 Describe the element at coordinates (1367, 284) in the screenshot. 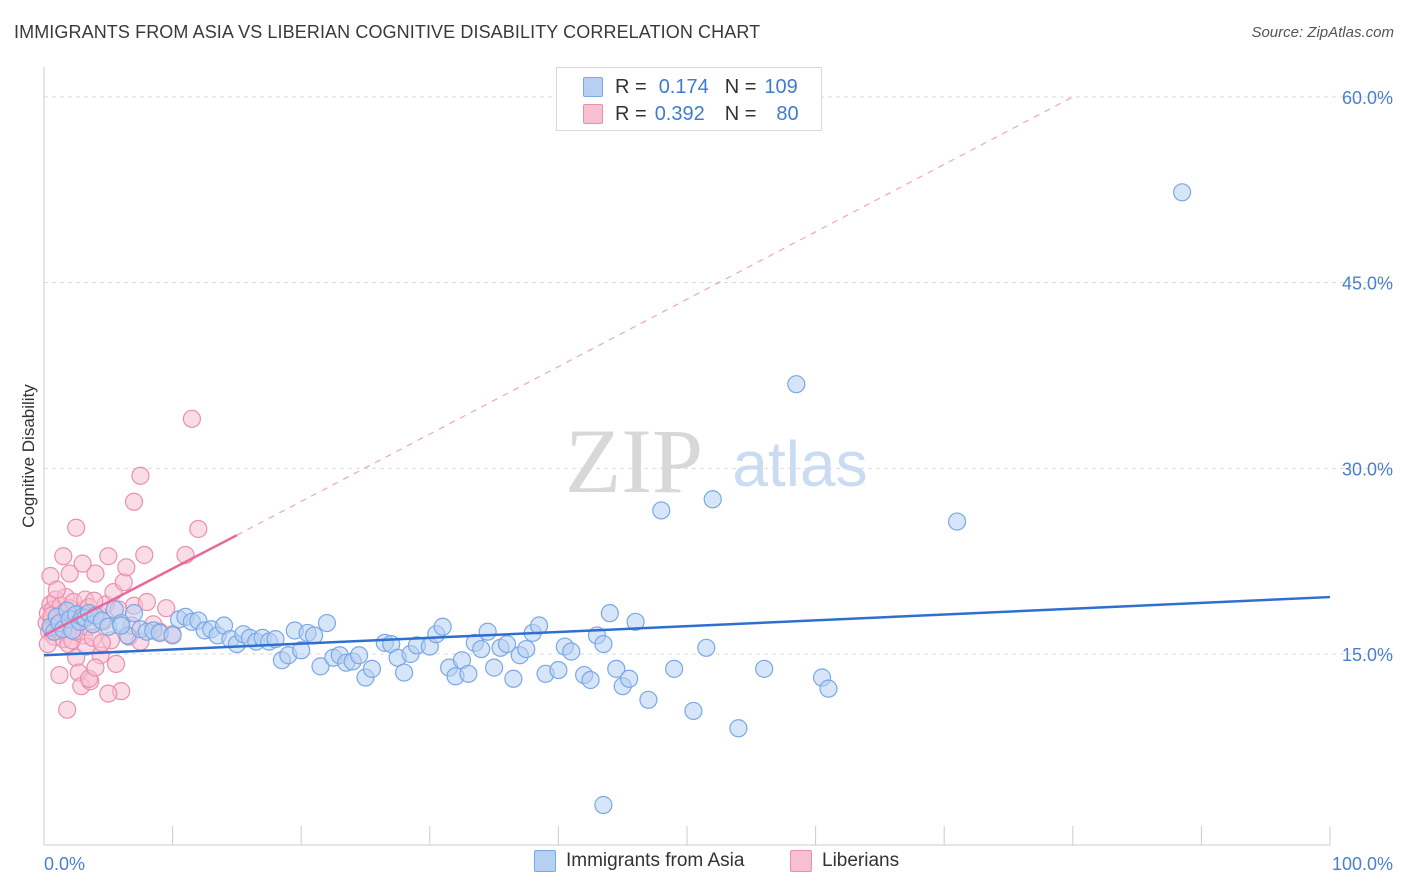

I see `y-tick-label: 45.0%` at that location.